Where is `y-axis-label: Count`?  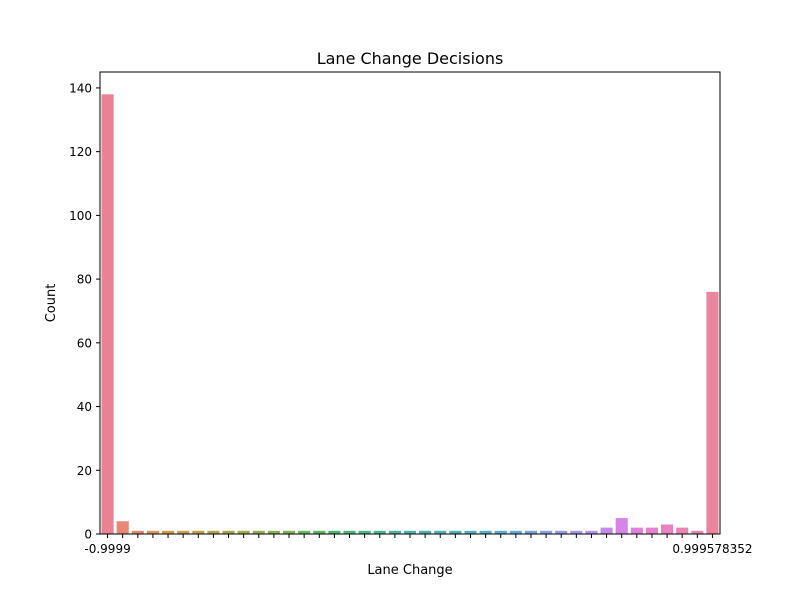
y-axis-label: Count is located at coordinates (51, 303).